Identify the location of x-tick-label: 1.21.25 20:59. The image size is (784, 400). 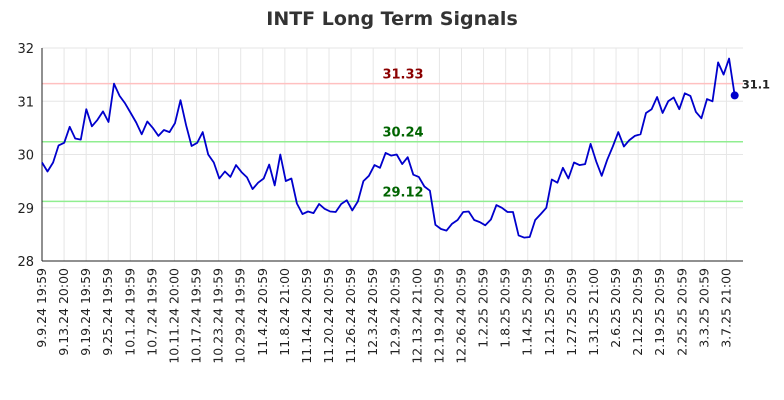
(549, 312).